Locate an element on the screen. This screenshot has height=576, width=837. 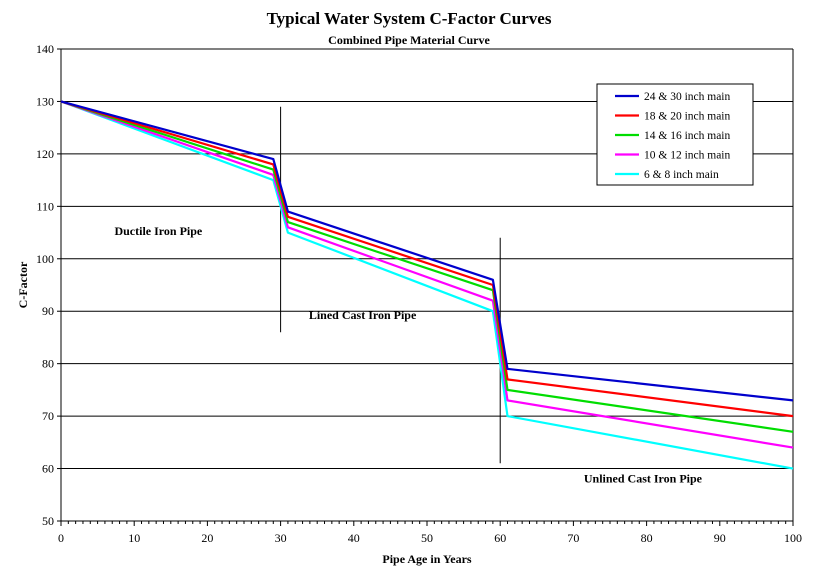
y-tick-label: 100 is located at coordinates (45, 259).